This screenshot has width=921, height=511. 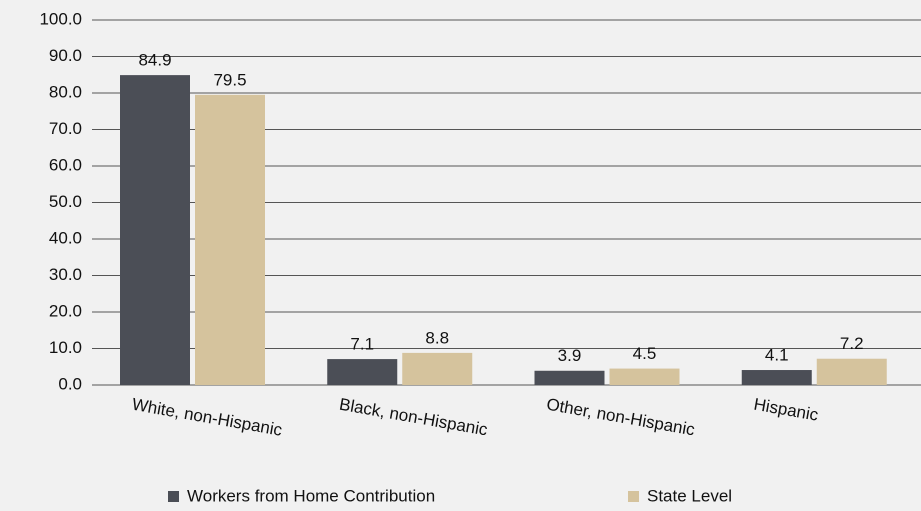 What do you see at coordinates (65, 91) in the screenshot?
I see `y-tick-label: 80.0` at bounding box center [65, 91].